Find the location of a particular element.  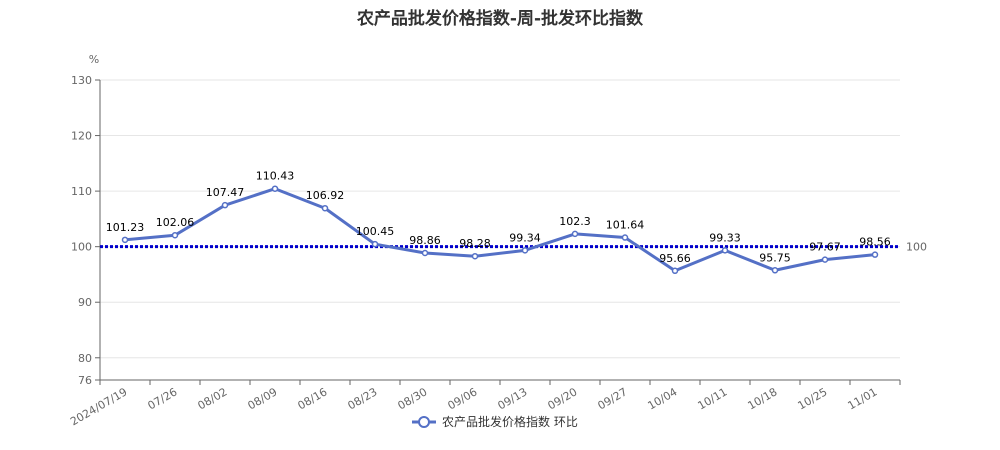

data-label: 101.23 is located at coordinates (125, 227).